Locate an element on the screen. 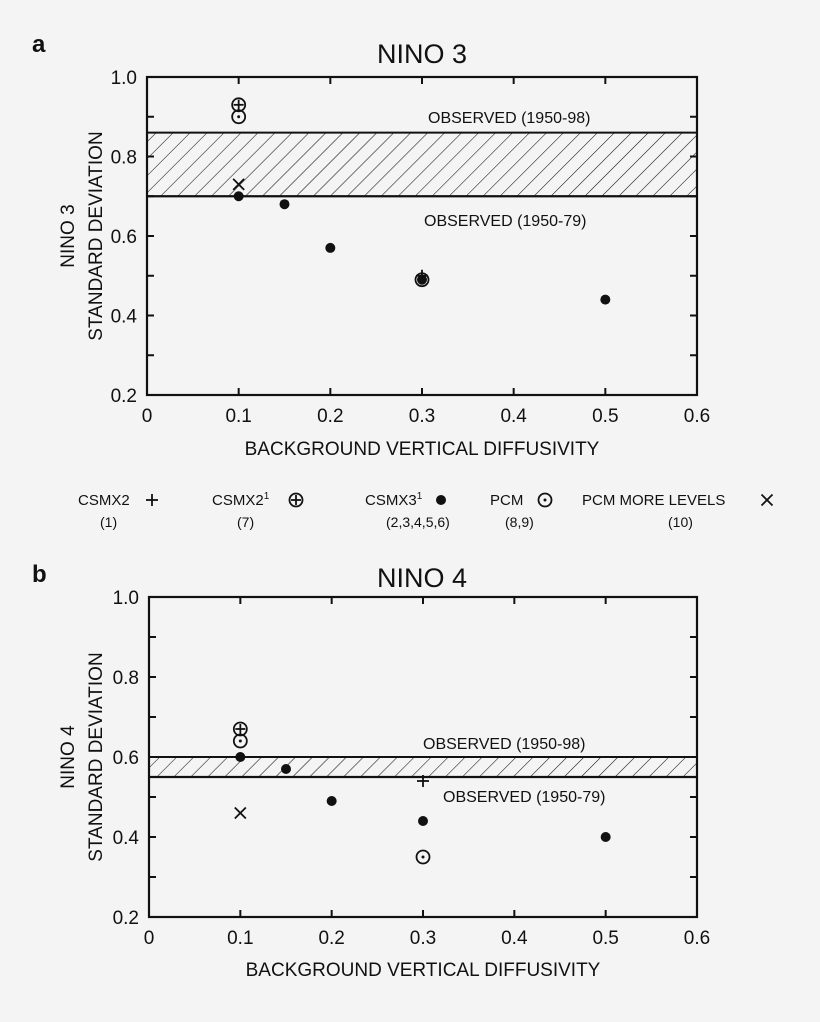 The image size is (820, 1022). legend-label: PCM MORE LEVELS is located at coordinates (653, 500).